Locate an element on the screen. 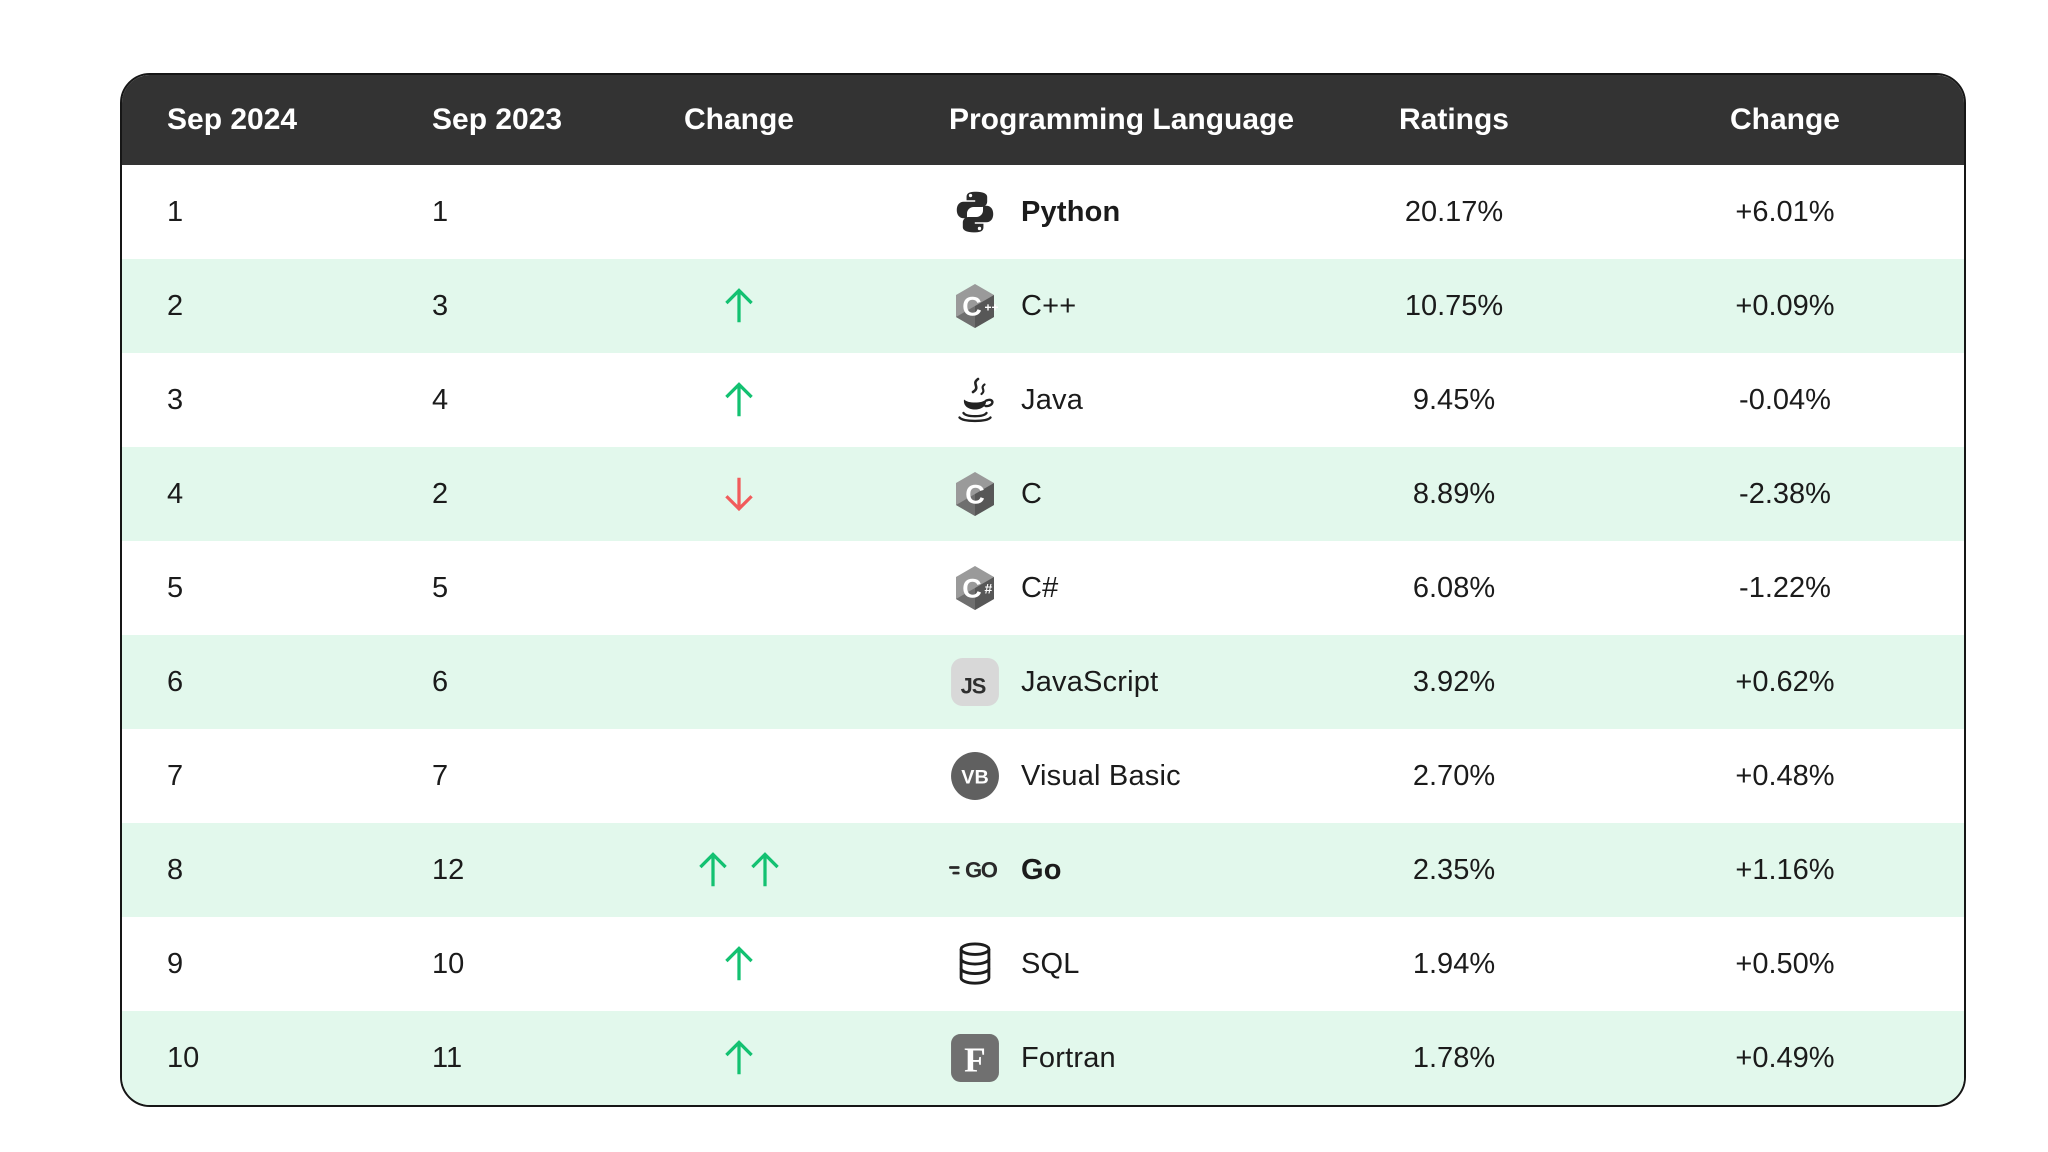 The image size is (2048, 1152). language-name: Visual Basic is located at coordinates (1101, 775).